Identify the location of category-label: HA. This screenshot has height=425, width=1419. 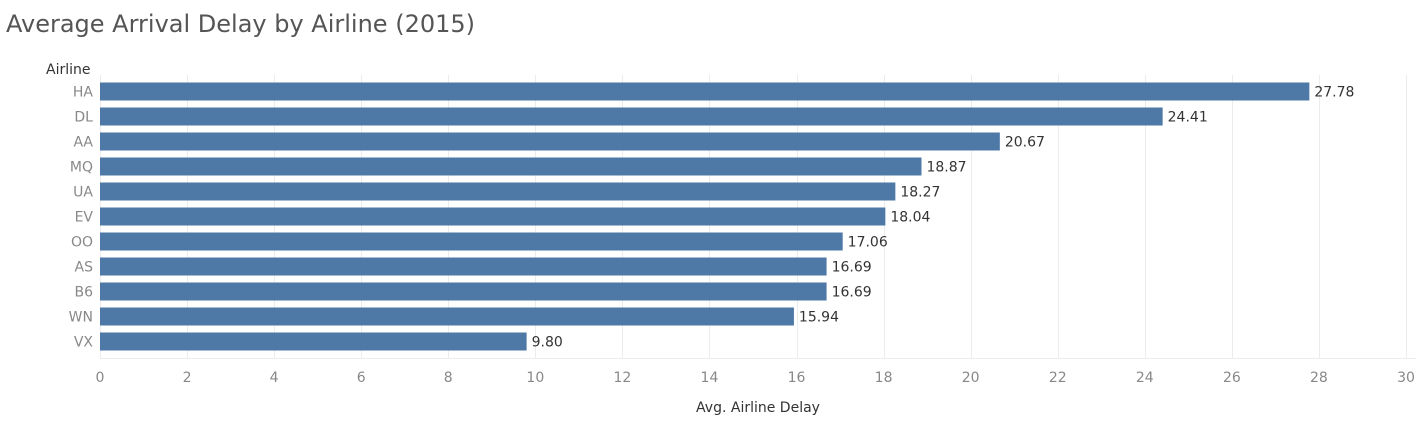
(83, 93).